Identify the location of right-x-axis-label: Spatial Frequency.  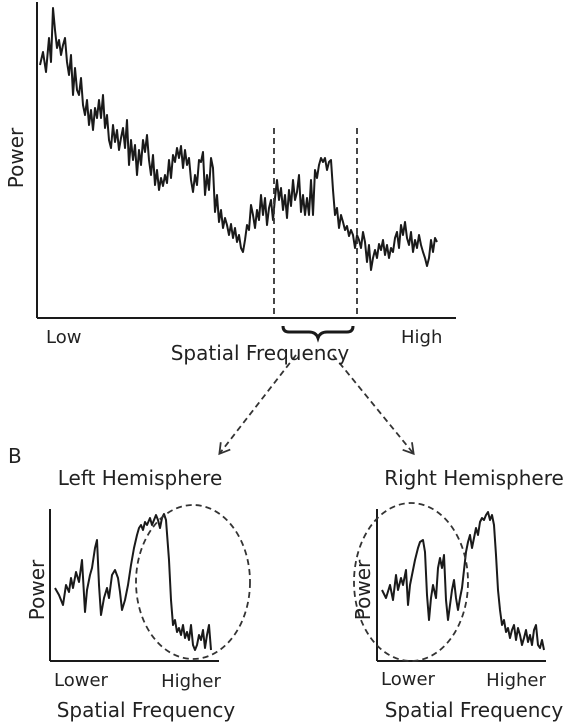
(474, 710).